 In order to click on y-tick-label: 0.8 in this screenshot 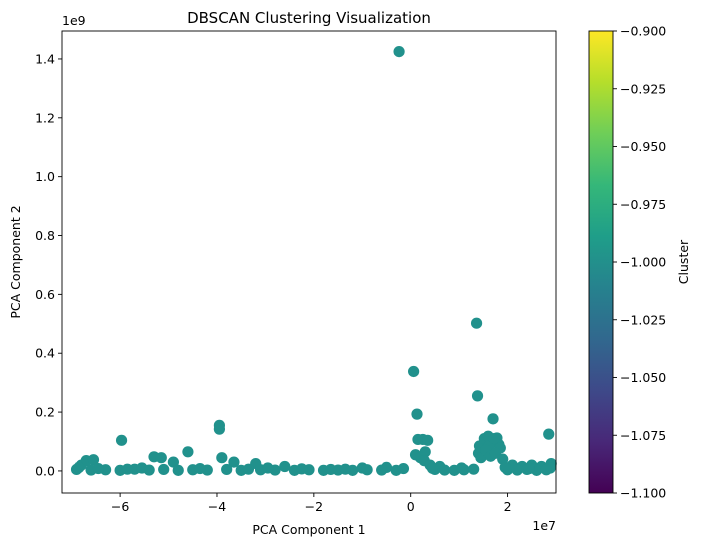, I will do `click(45, 235)`.